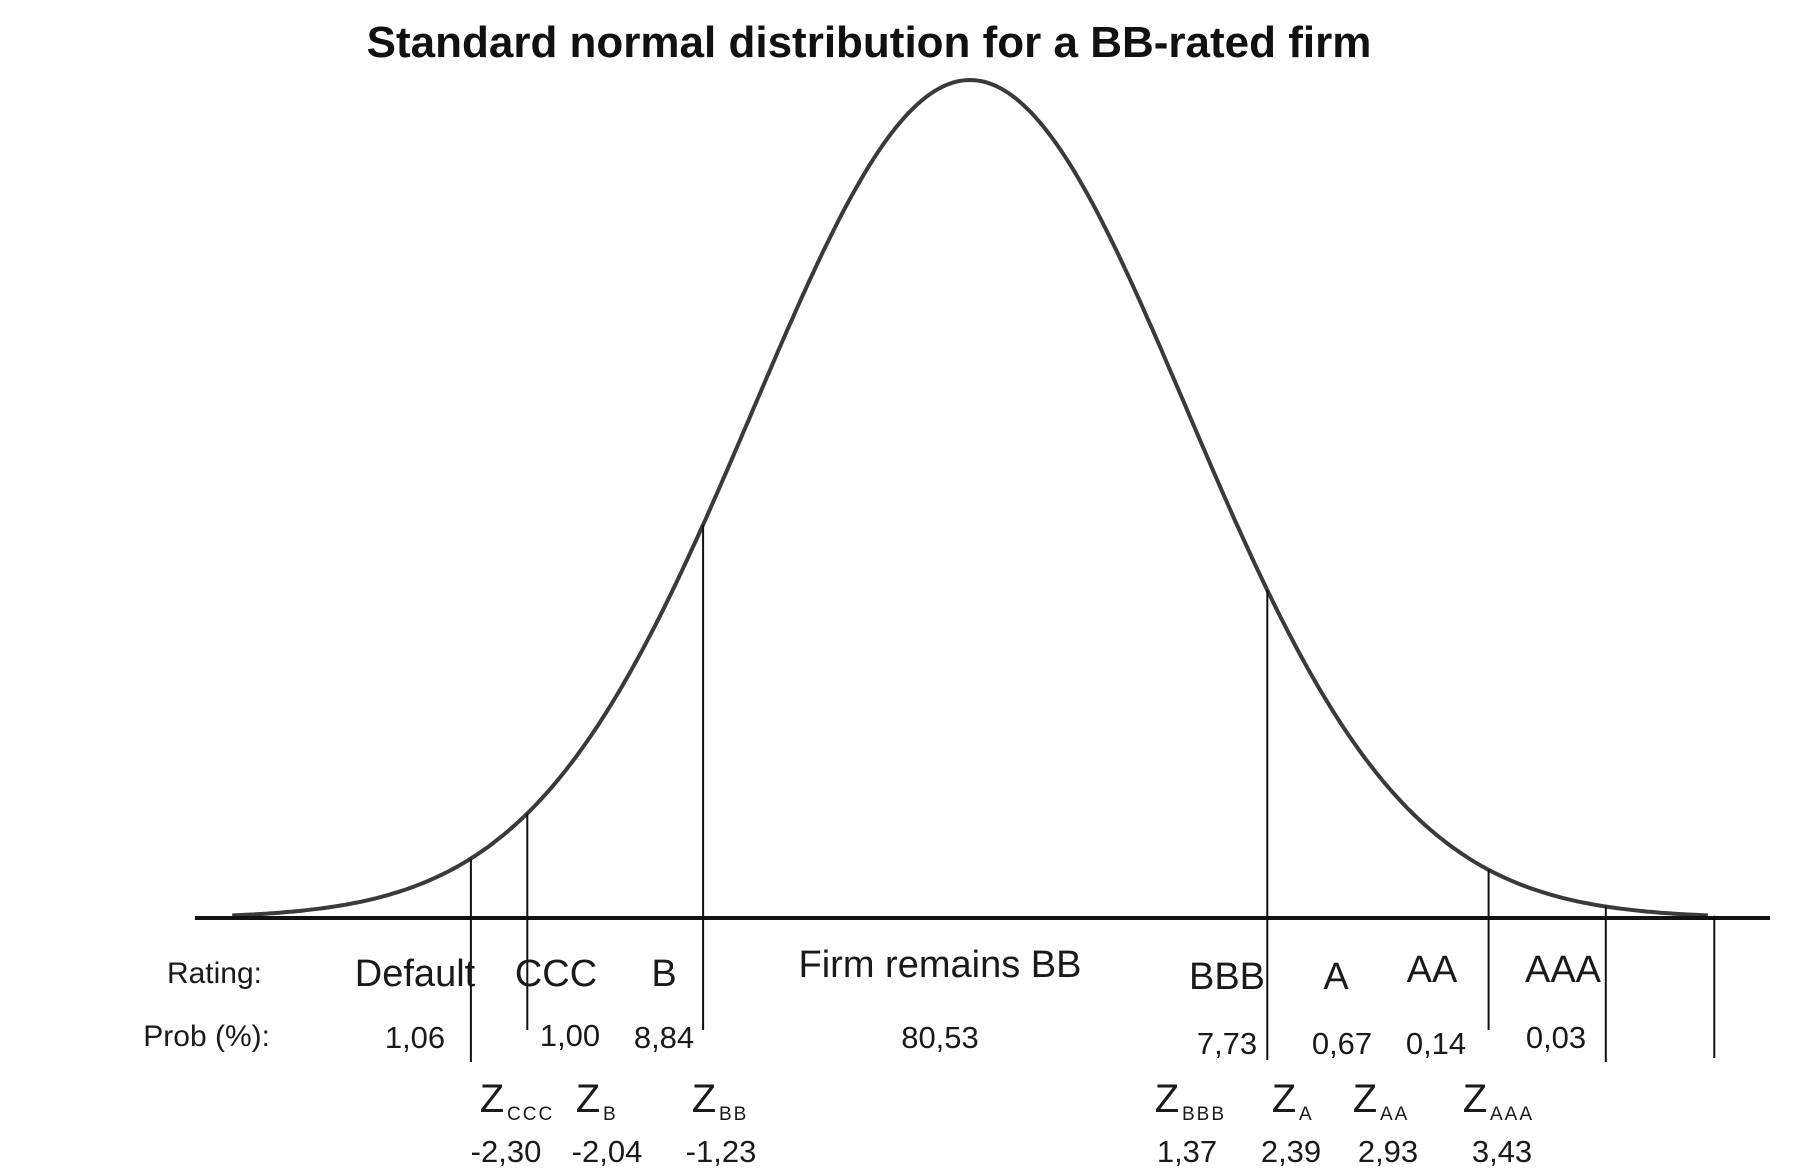  I want to click on z-value-ccc: -2,30, so click(506, 1151).